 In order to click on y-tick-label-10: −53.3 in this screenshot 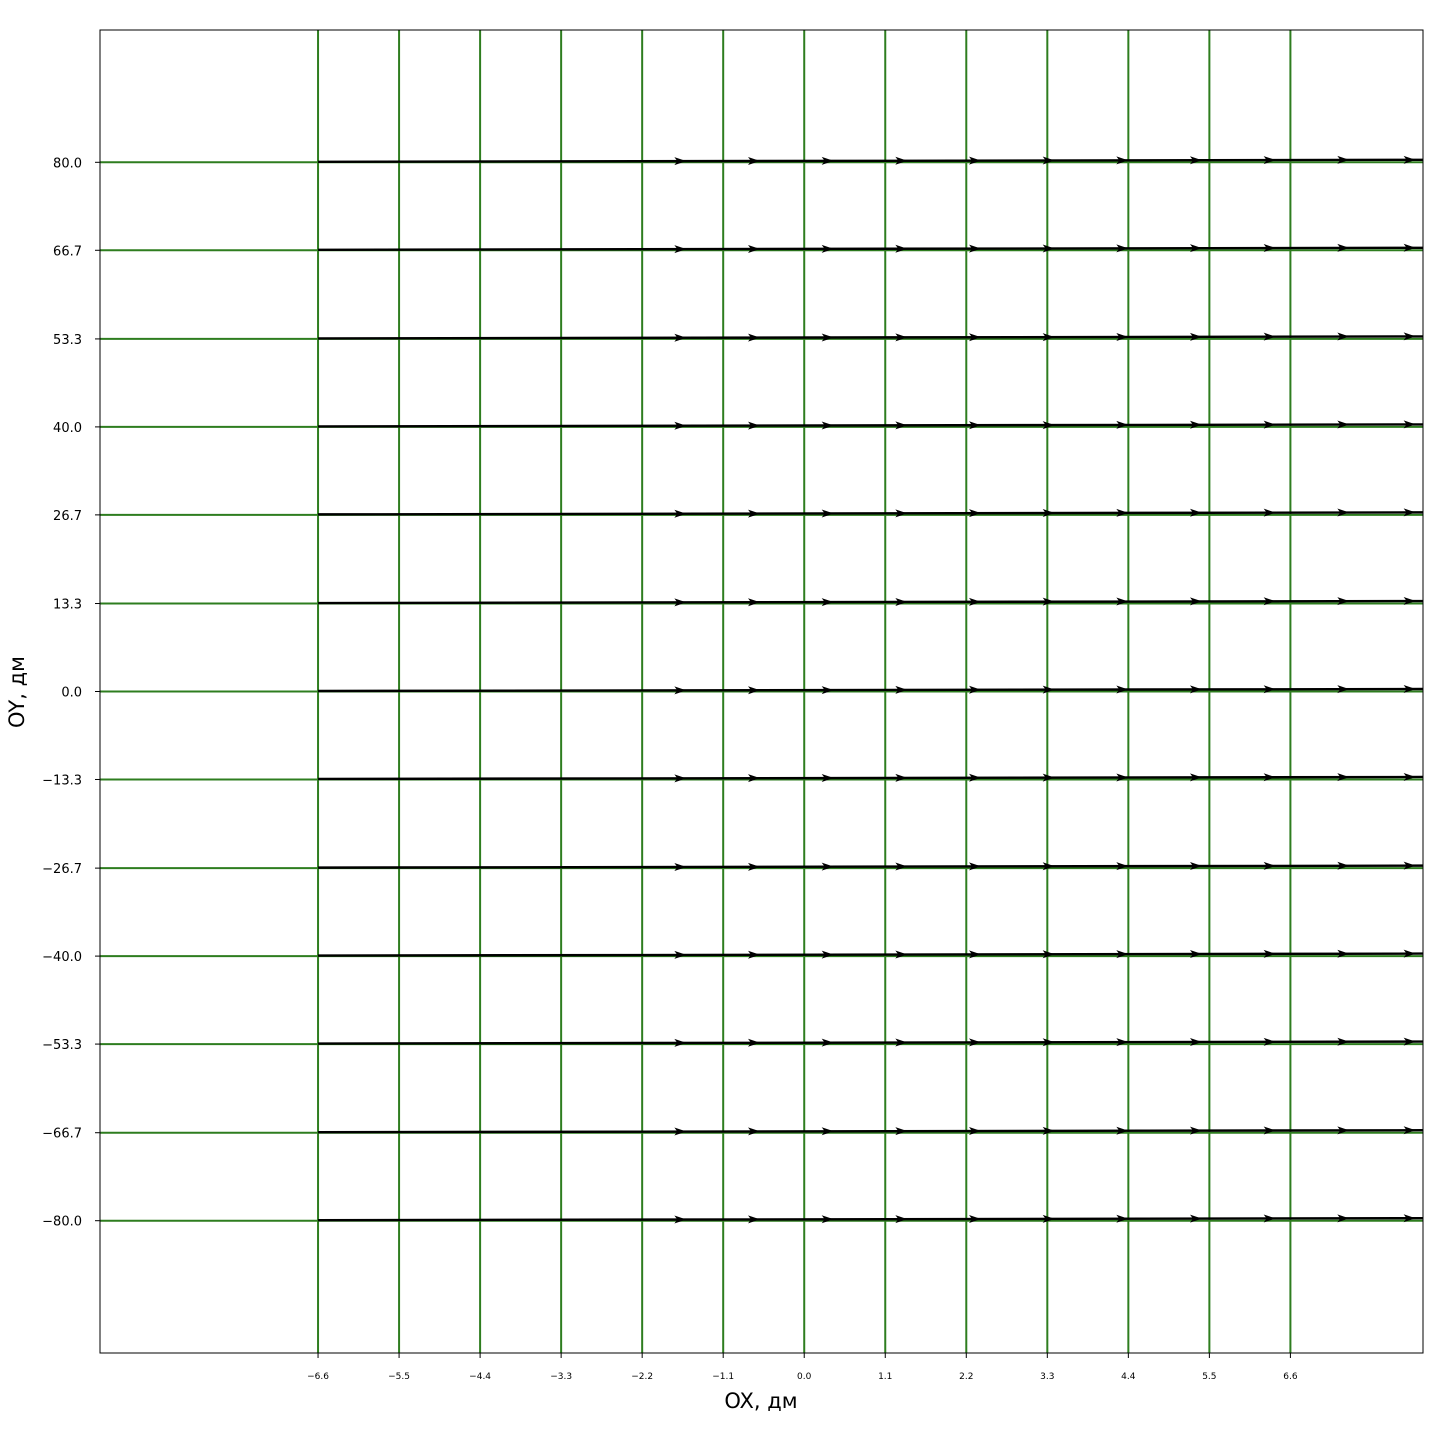, I will do `click(62, 1045)`.